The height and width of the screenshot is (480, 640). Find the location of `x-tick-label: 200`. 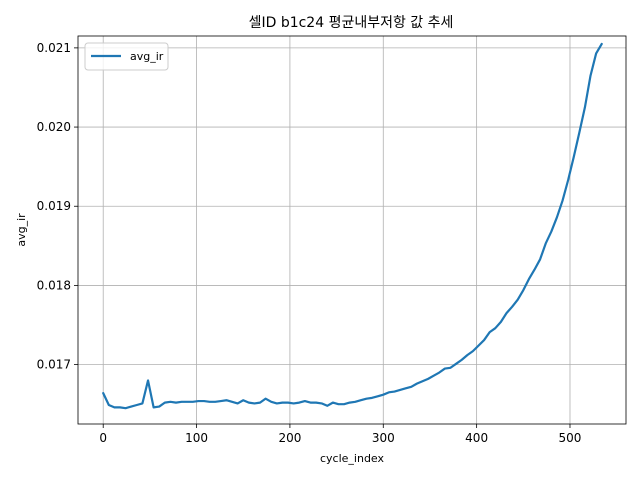

x-tick-label: 200 is located at coordinates (289, 438).